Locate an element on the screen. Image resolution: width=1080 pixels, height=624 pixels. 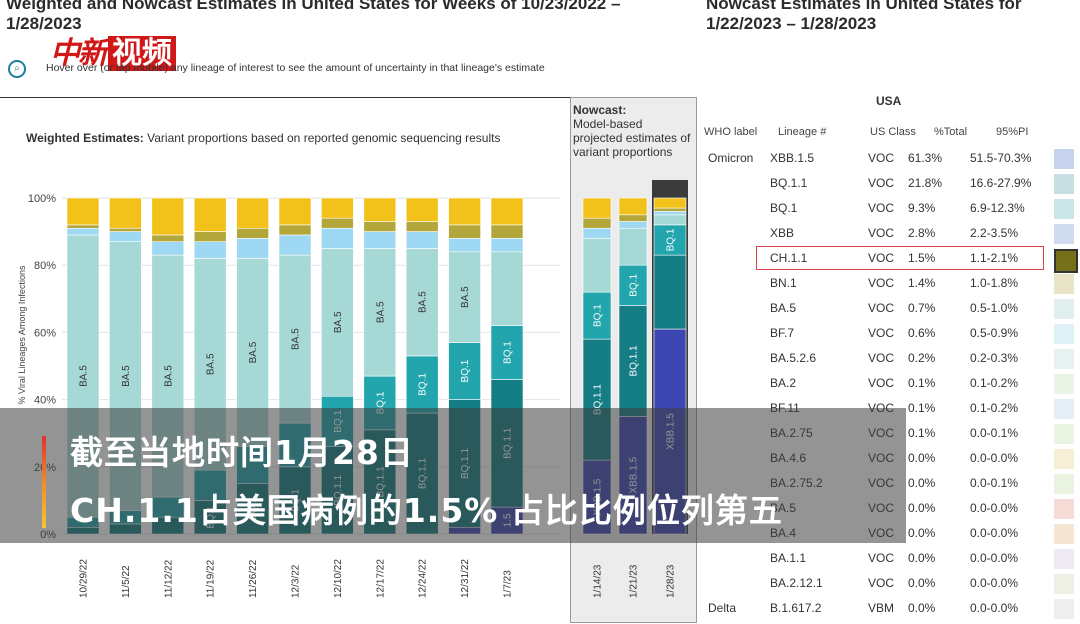
table-row: Omicron XBB.1.5 VOC 61.3% 51.5-70.3% is located at coordinates (892, 159).